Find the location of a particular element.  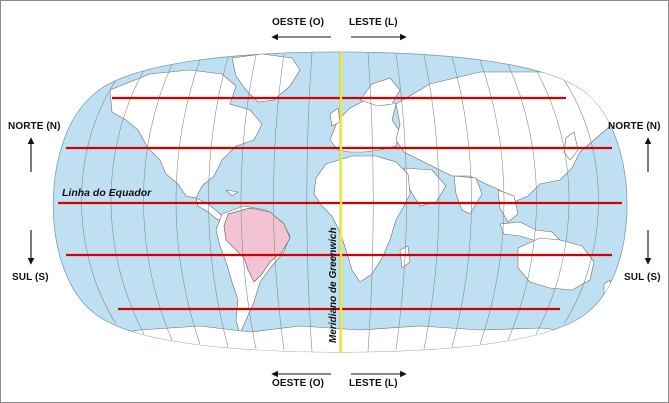

equator-label: Linha do Equador is located at coordinates (107, 193).